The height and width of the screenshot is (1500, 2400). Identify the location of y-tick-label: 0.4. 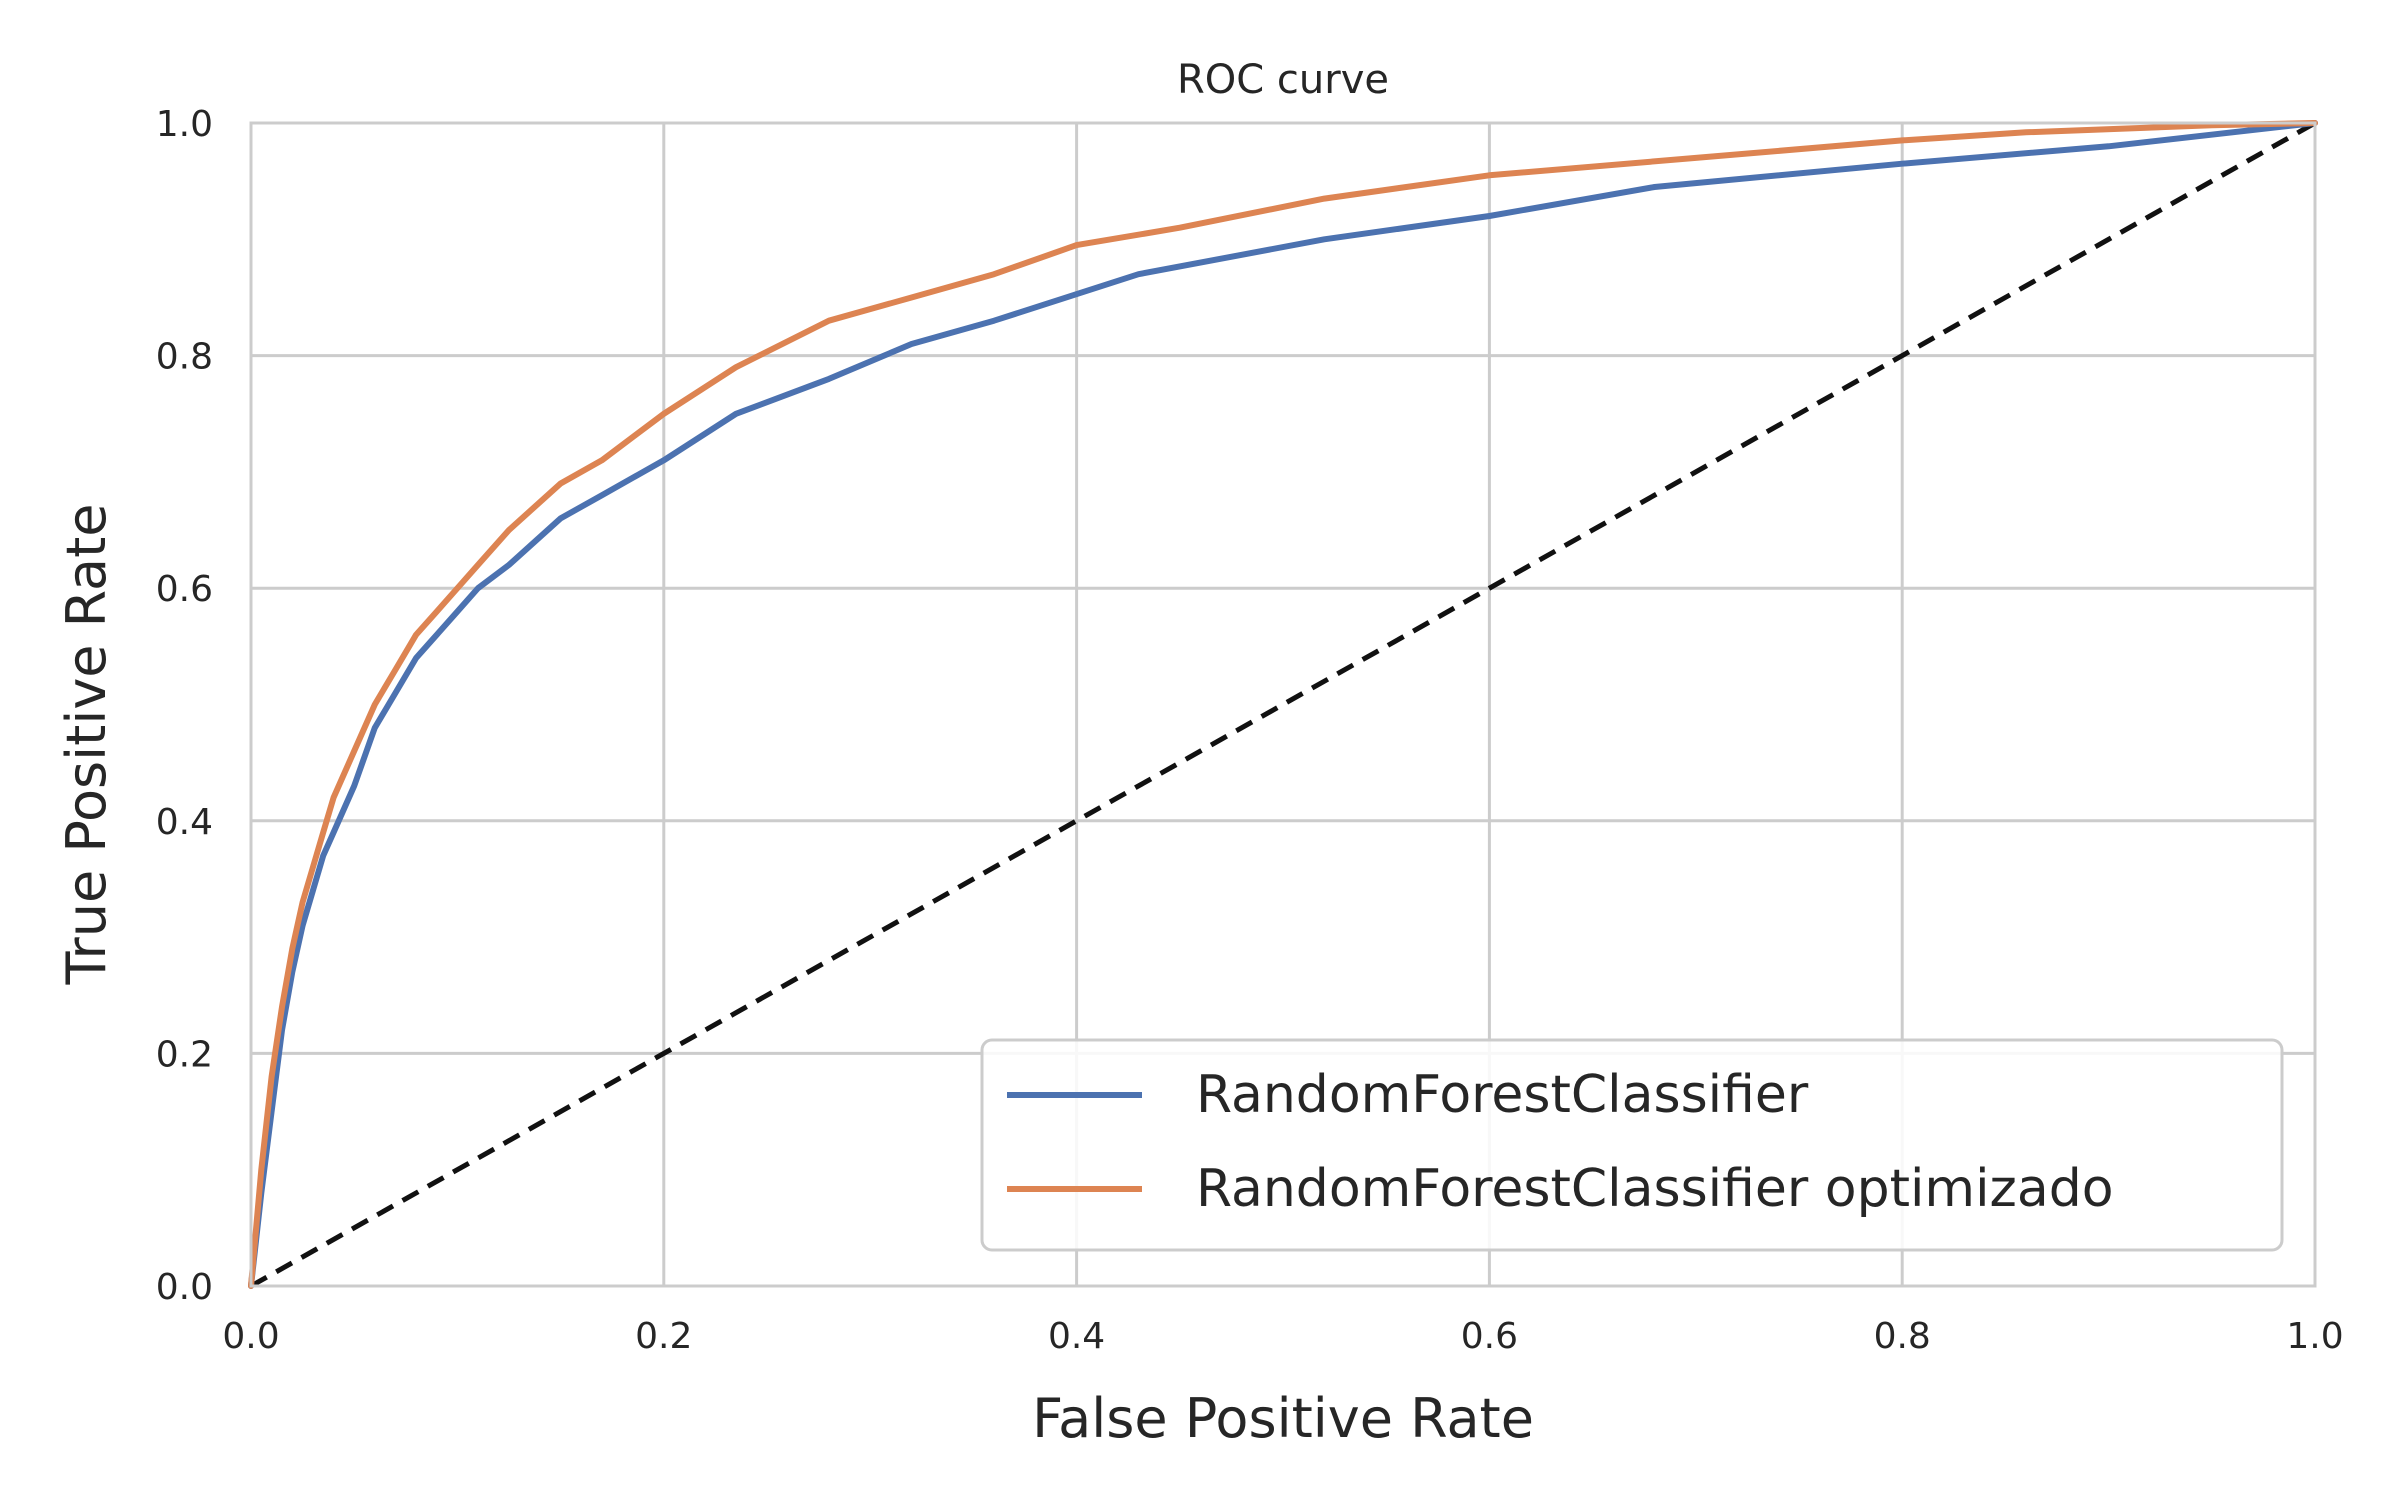
(184, 822).